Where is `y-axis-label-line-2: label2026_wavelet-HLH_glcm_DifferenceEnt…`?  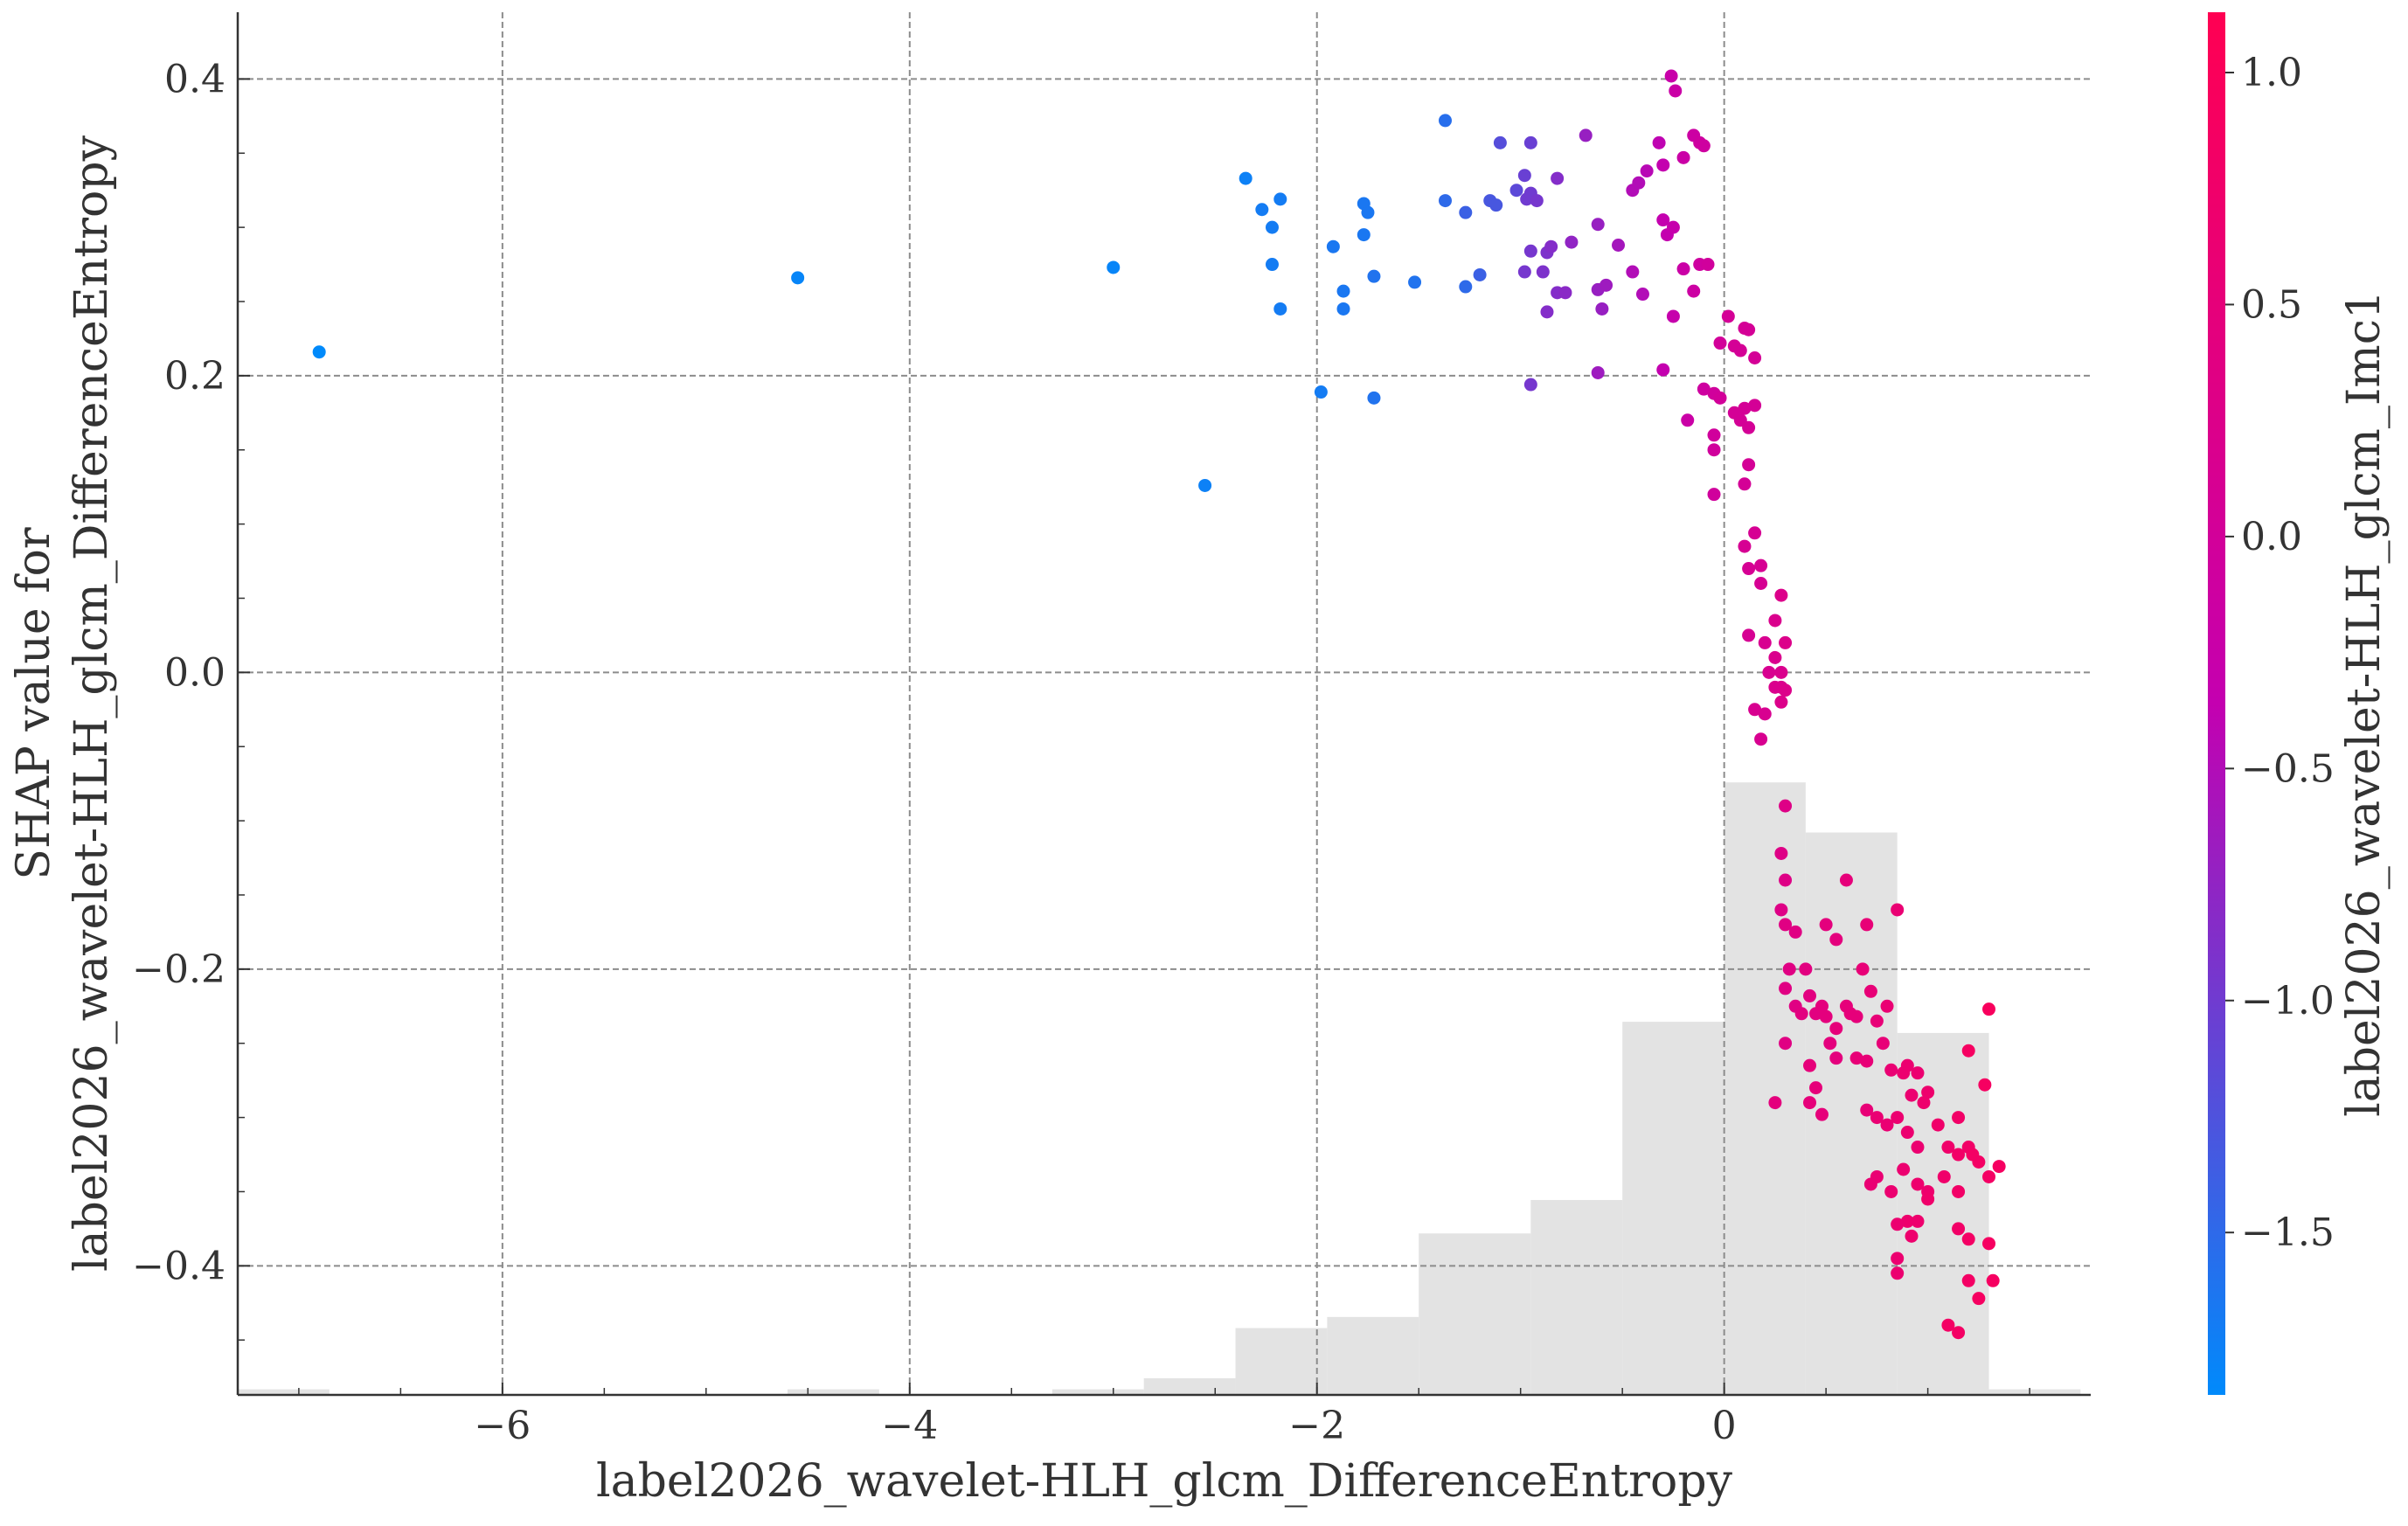 y-axis-label-line-2: label2026_wavelet-HLH_glcm_DifferenceEnt… is located at coordinates (92, 703).